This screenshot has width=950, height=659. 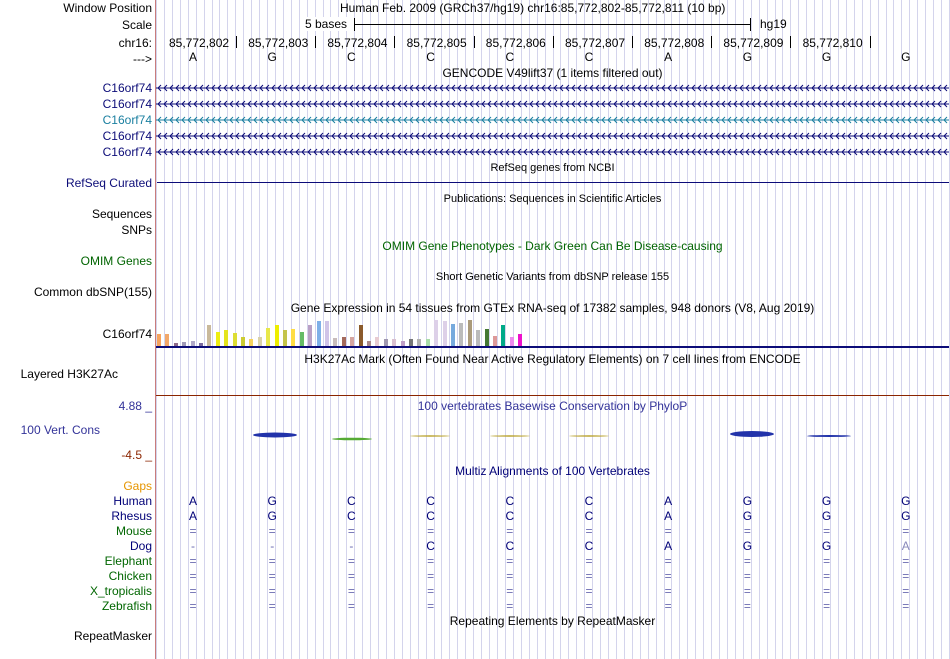 What do you see at coordinates (130, 576) in the screenshot?
I see `species-label-chicken: Chicken` at bounding box center [130, 576].